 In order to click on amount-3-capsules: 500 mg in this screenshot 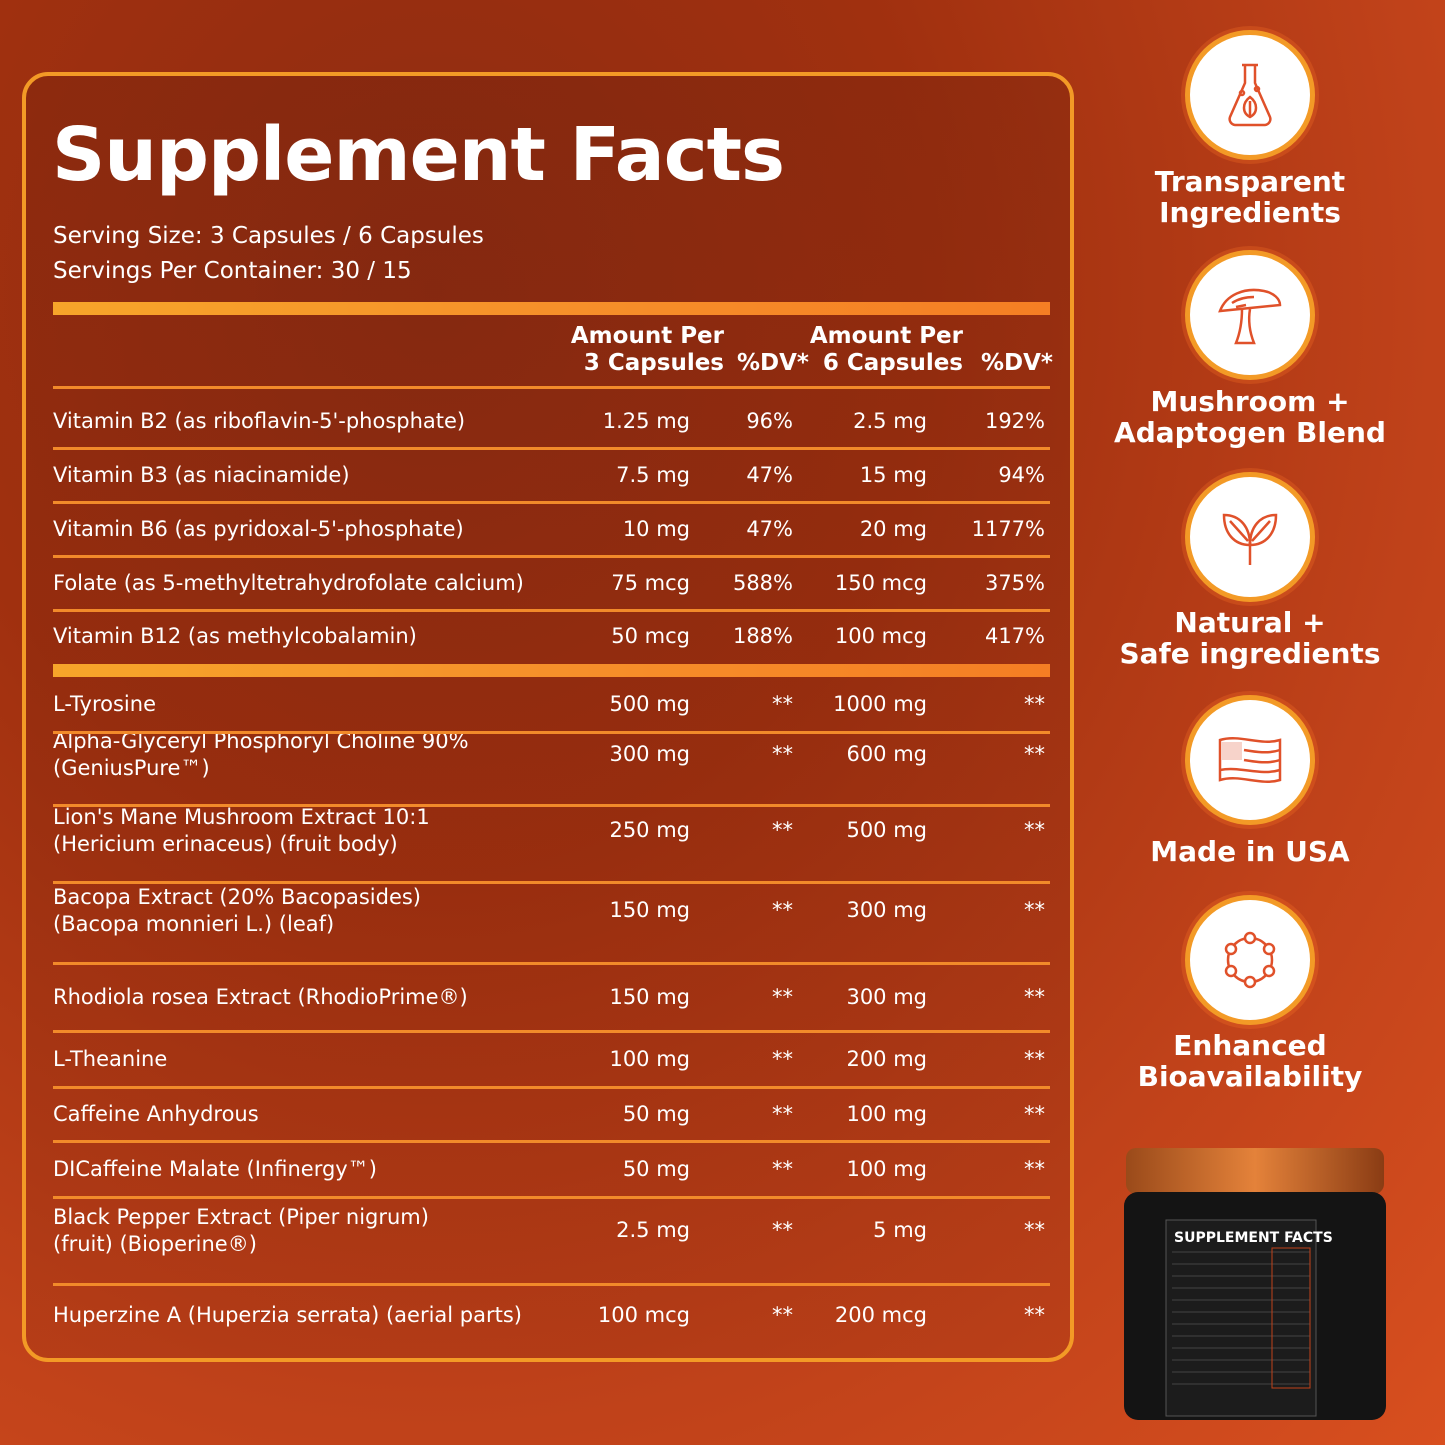, I will do `click(649, 704)`.